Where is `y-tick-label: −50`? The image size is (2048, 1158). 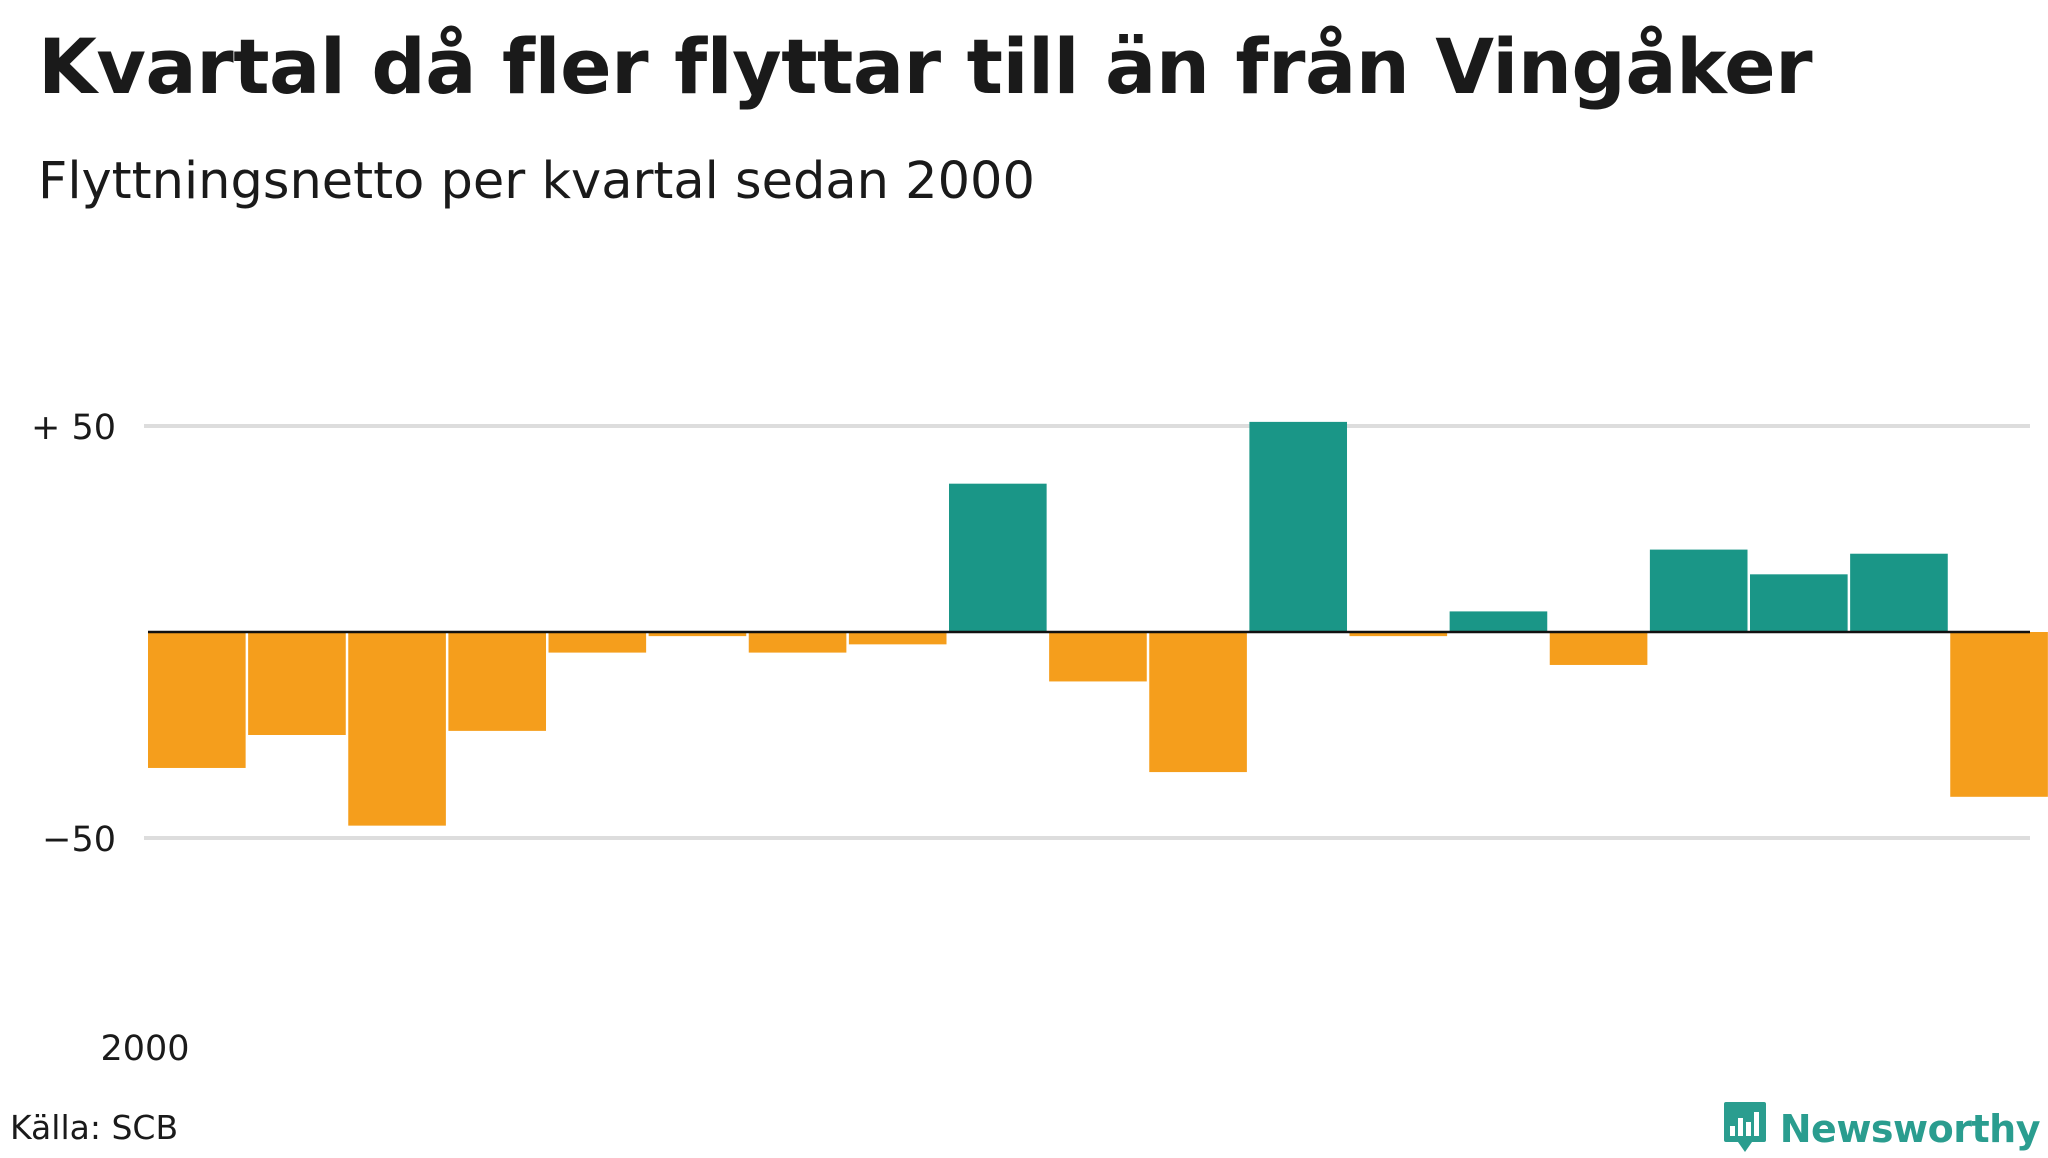
y-tick-label: −50 is located at coordinates (79, 840).